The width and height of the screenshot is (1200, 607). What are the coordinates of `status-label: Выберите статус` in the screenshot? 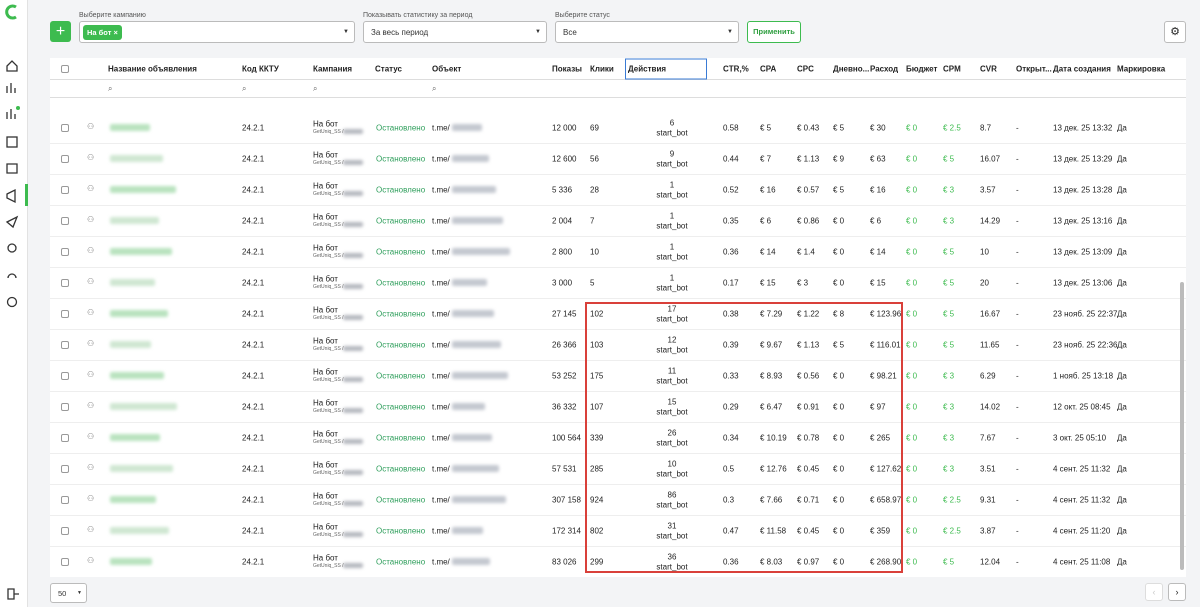 It's located at (582, 15).